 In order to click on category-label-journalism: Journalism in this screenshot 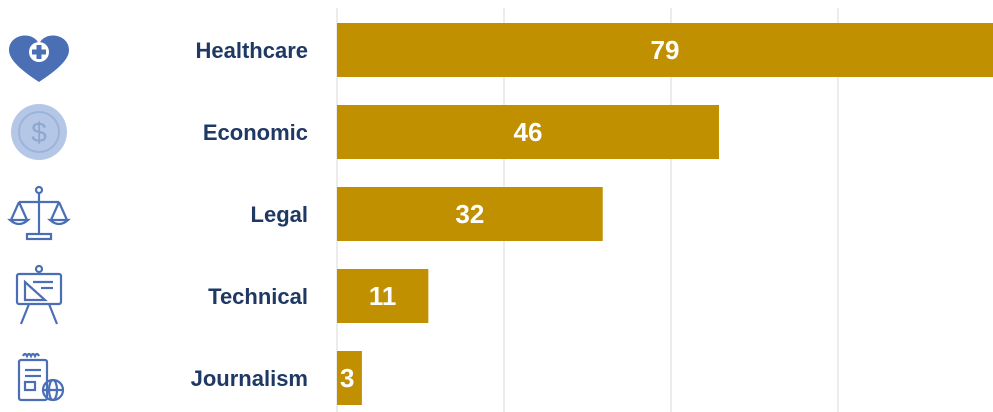, I will do `click(249, 378)`.